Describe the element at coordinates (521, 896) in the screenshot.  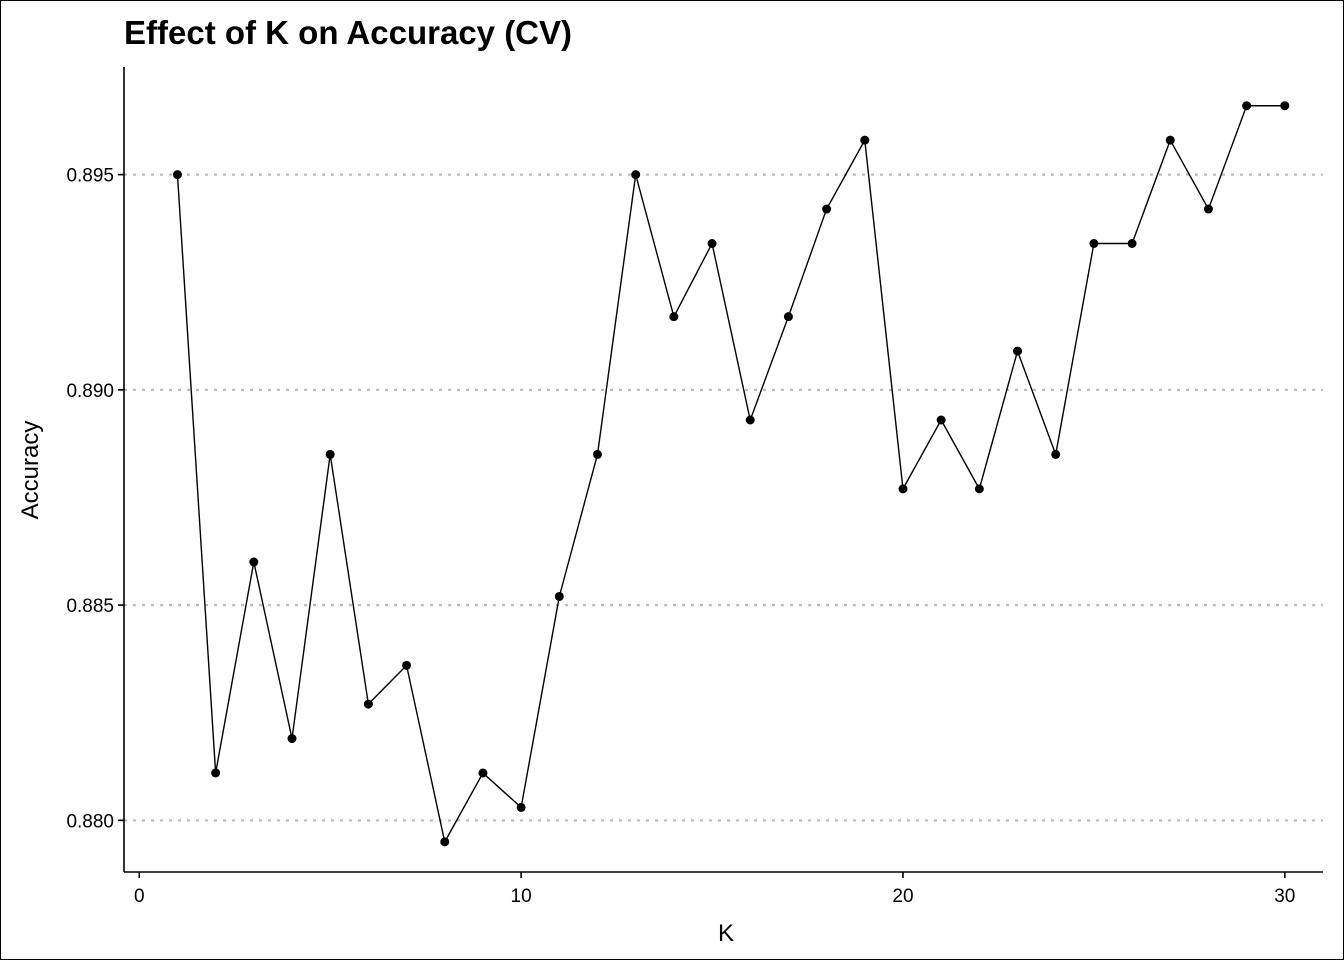
I see `x-tick-label: 10` at that location.